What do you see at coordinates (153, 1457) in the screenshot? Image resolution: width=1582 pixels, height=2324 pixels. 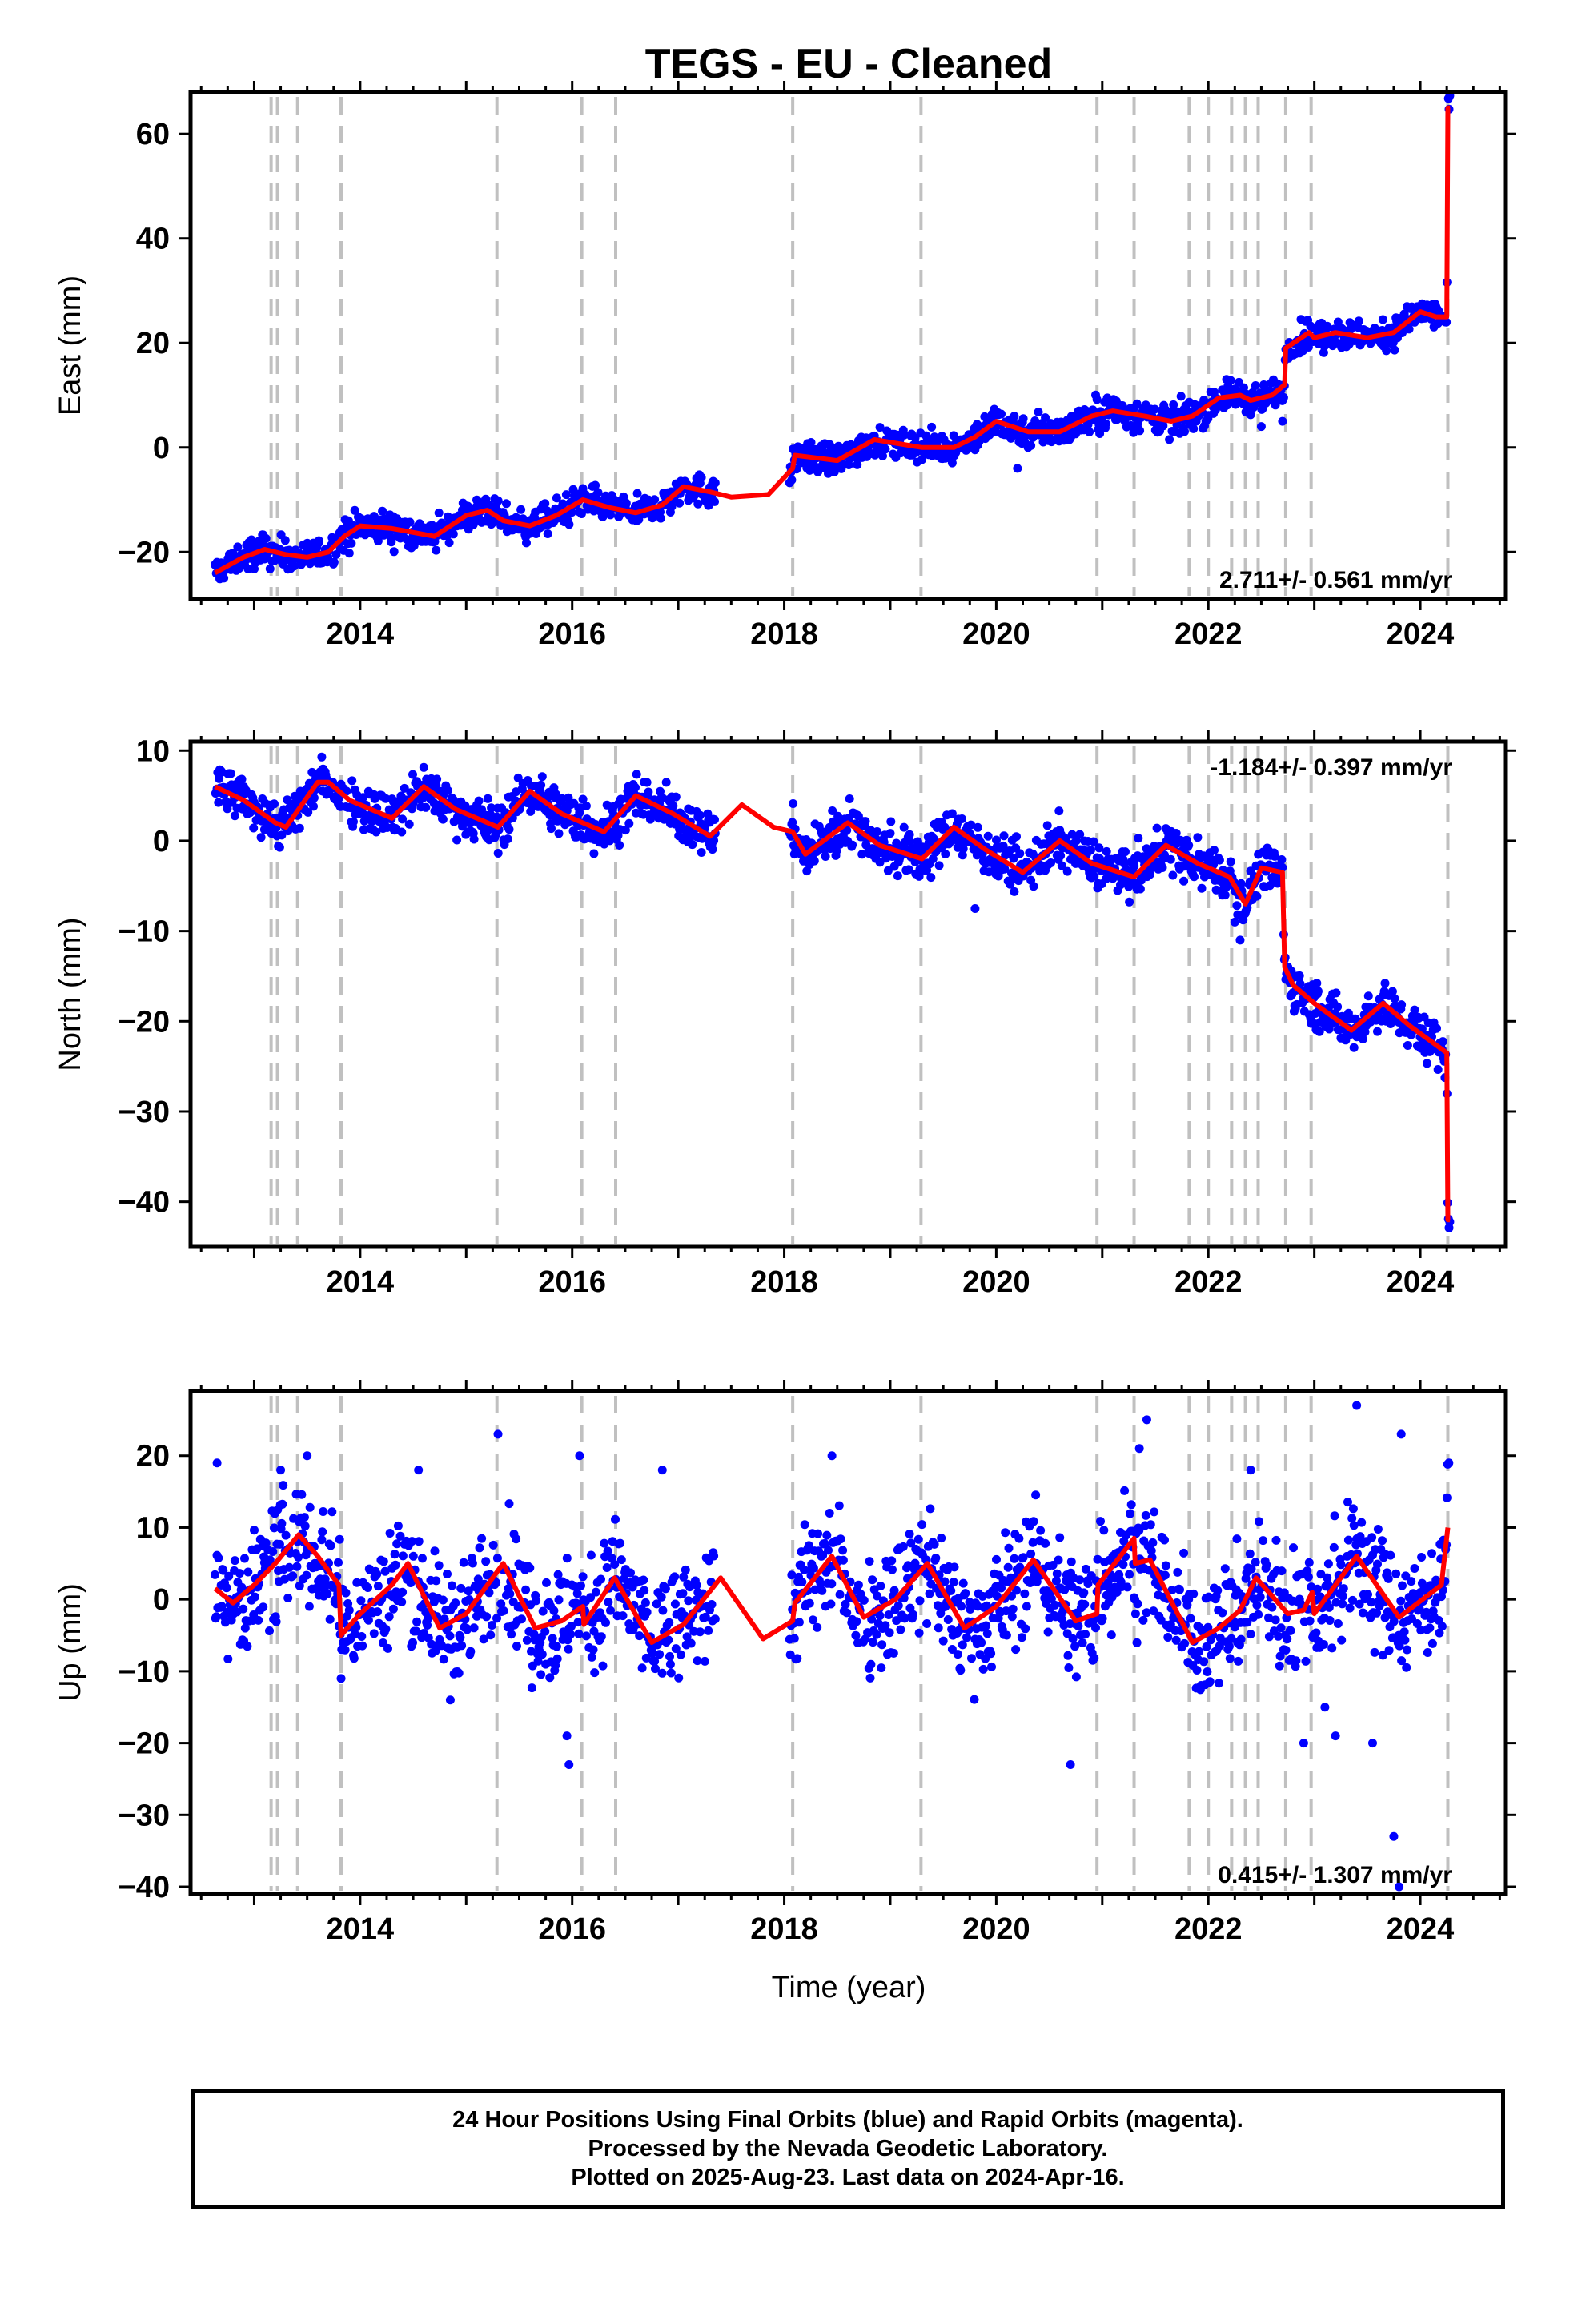 I see `y-tick-label: 20` at bounding box center [153, 1457].